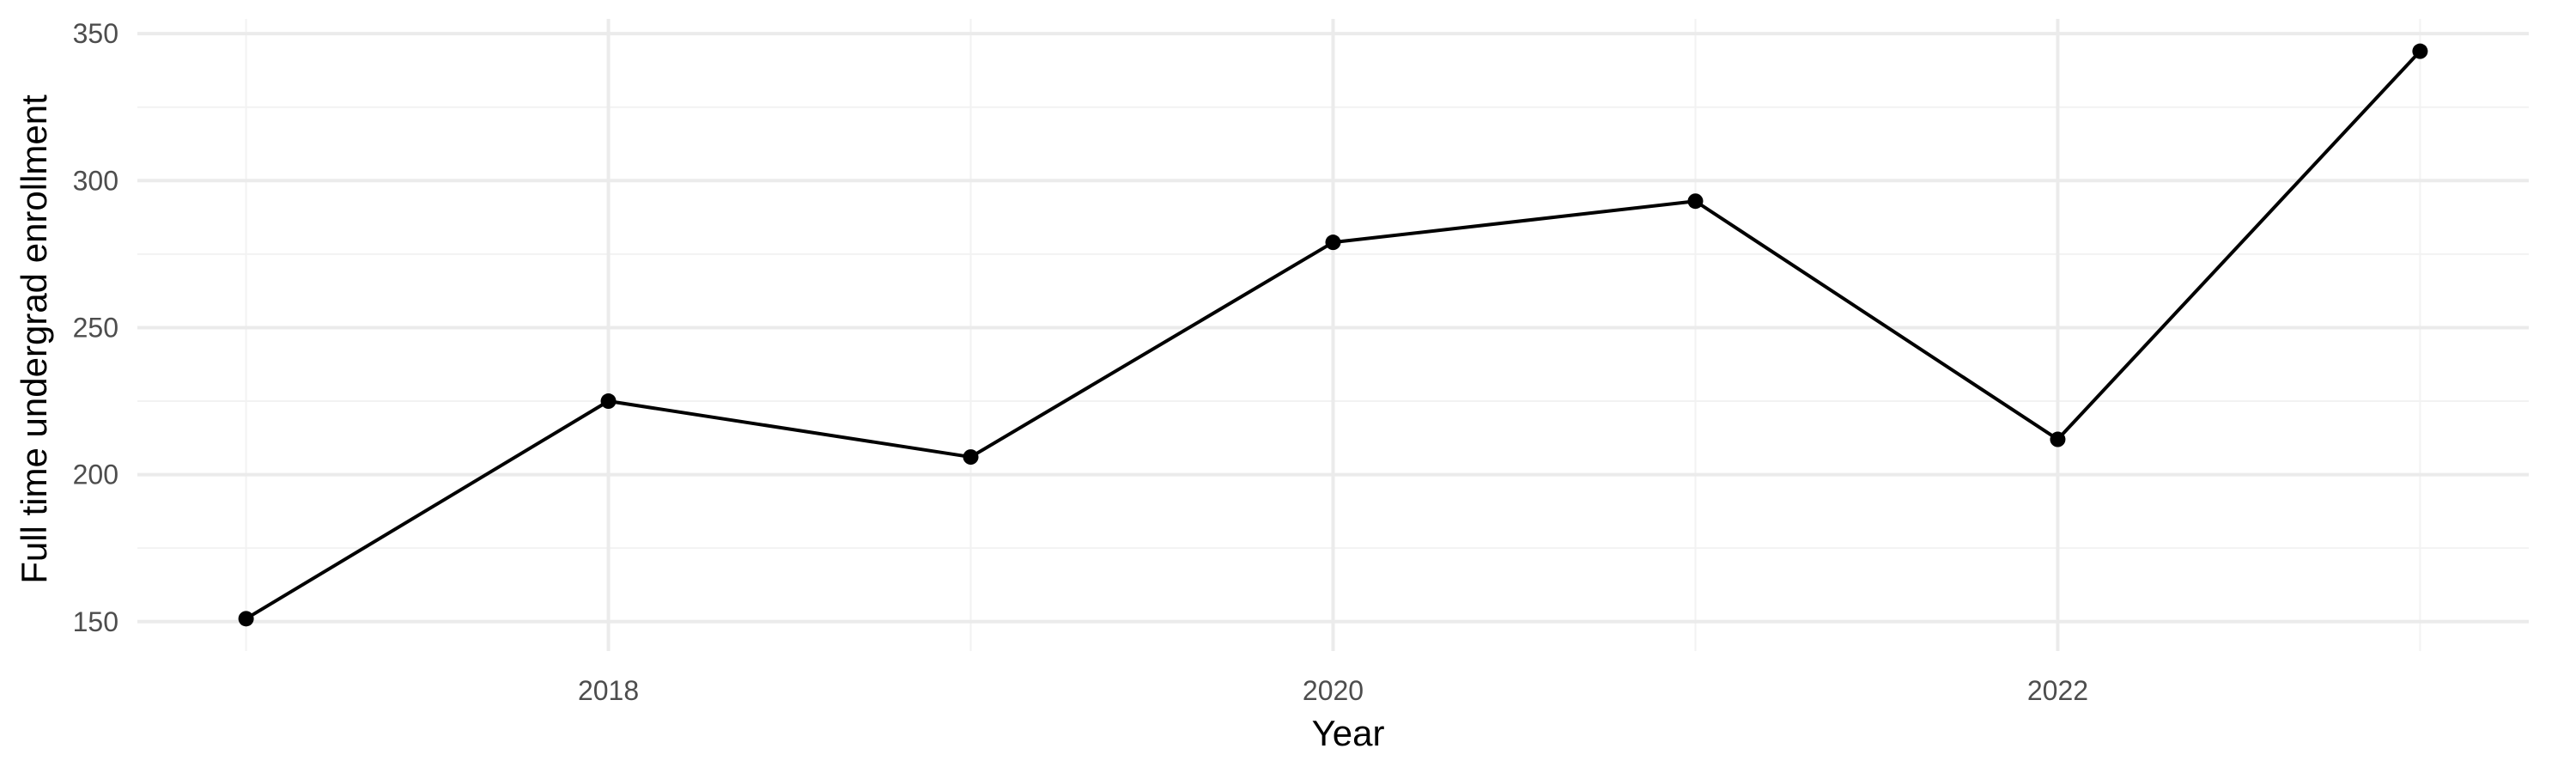 The width and height of the screenshot is (2576, 773). Describe the element at coordinates (96, 475) in the screenshot. I see `y-tick-label: 200` at that location.